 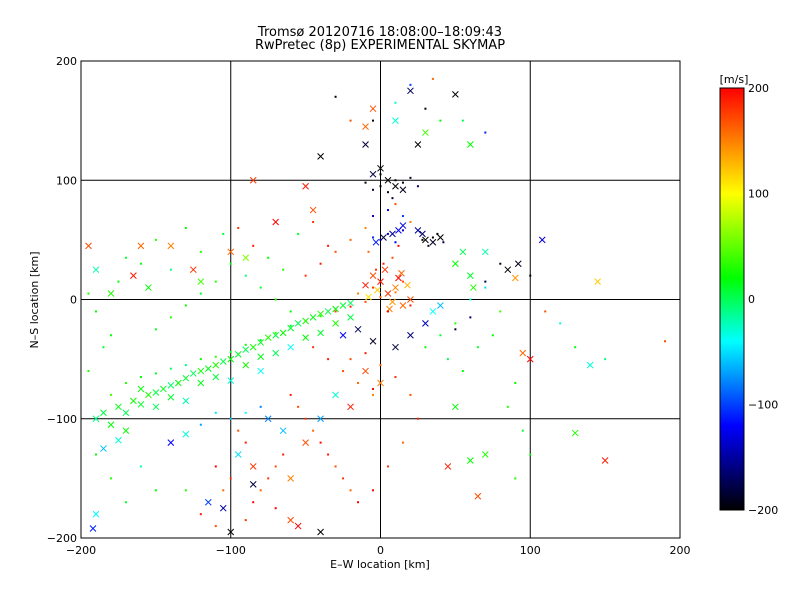 I want to click on y-tick-label: −100, so click(x=62, y=419).